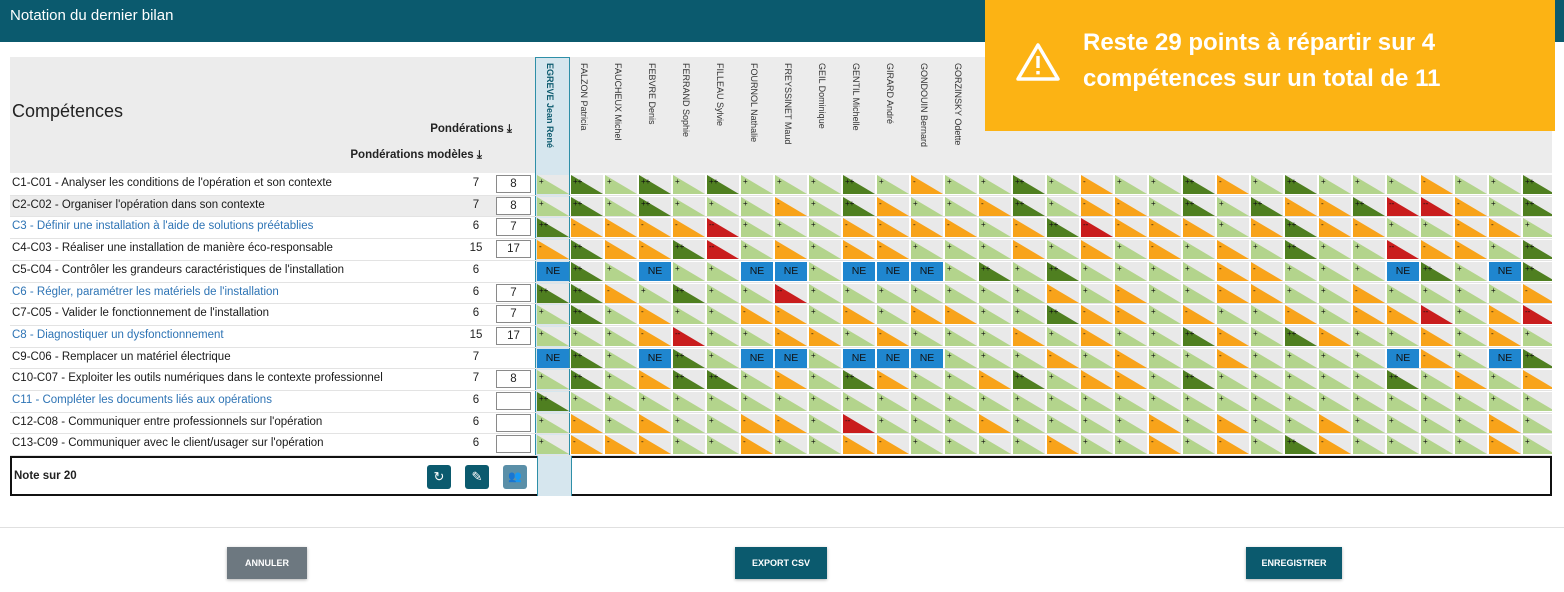 This screenshot has height=592, width=1564. I want to click on competence-label: C8 - Diagnostiquer un dysfonctionnement, so click(118, 334).